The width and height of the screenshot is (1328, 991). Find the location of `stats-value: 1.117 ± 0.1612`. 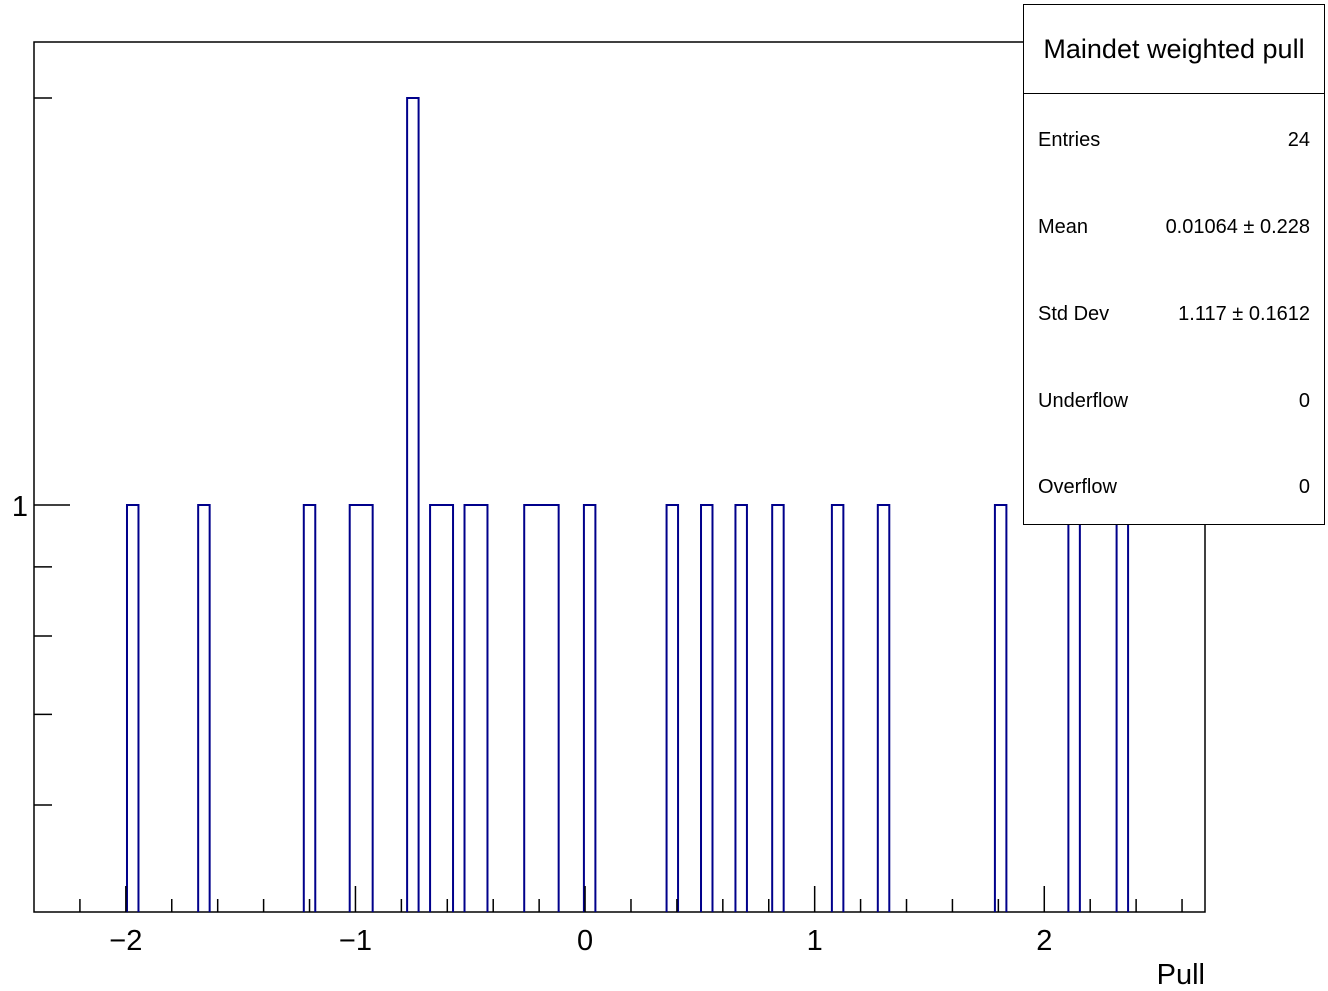

stats-value: 1.117 ± 0.1612 is located at coordinates (1244, 313).